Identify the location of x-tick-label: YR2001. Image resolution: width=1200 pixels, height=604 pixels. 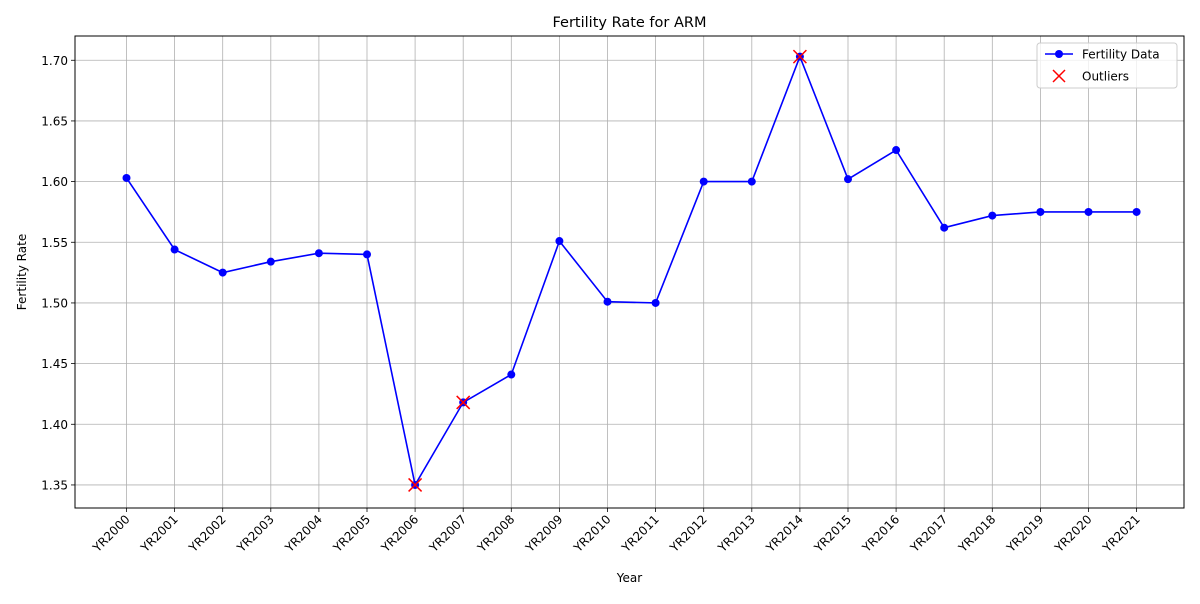
(158, 533).